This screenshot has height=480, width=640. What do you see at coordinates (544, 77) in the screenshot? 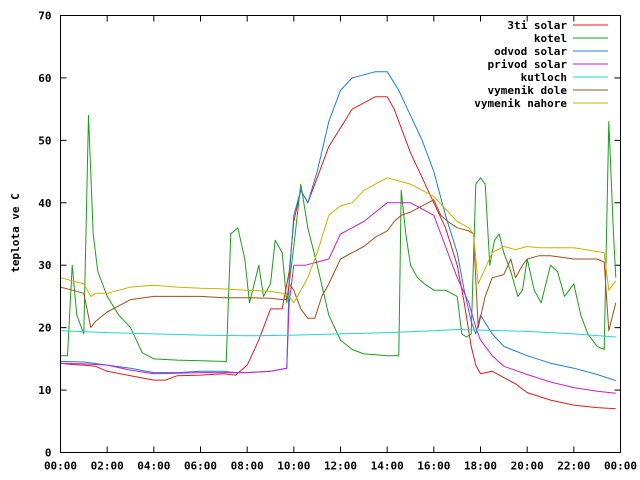
I see `legend-label: kutloch` at bounding box center [544, 77].